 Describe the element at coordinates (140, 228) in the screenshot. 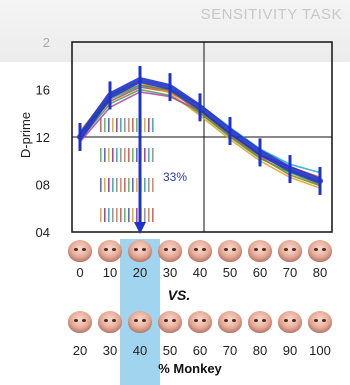

I see `arrow-head` at that location.